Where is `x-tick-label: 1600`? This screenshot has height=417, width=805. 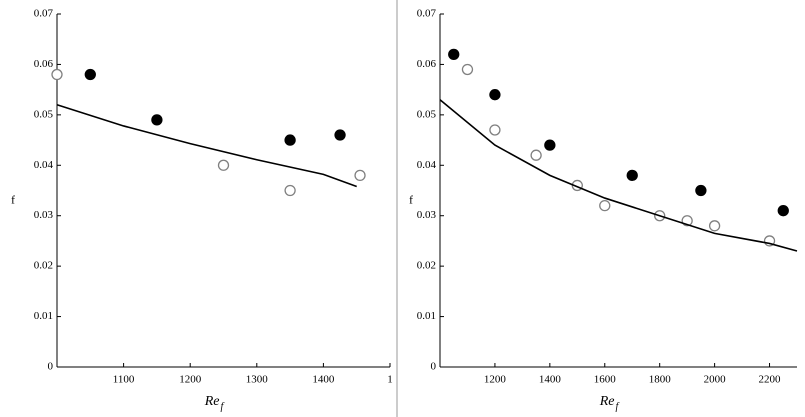
x-tick-label: 1600 is located at coordinates (605, 380).